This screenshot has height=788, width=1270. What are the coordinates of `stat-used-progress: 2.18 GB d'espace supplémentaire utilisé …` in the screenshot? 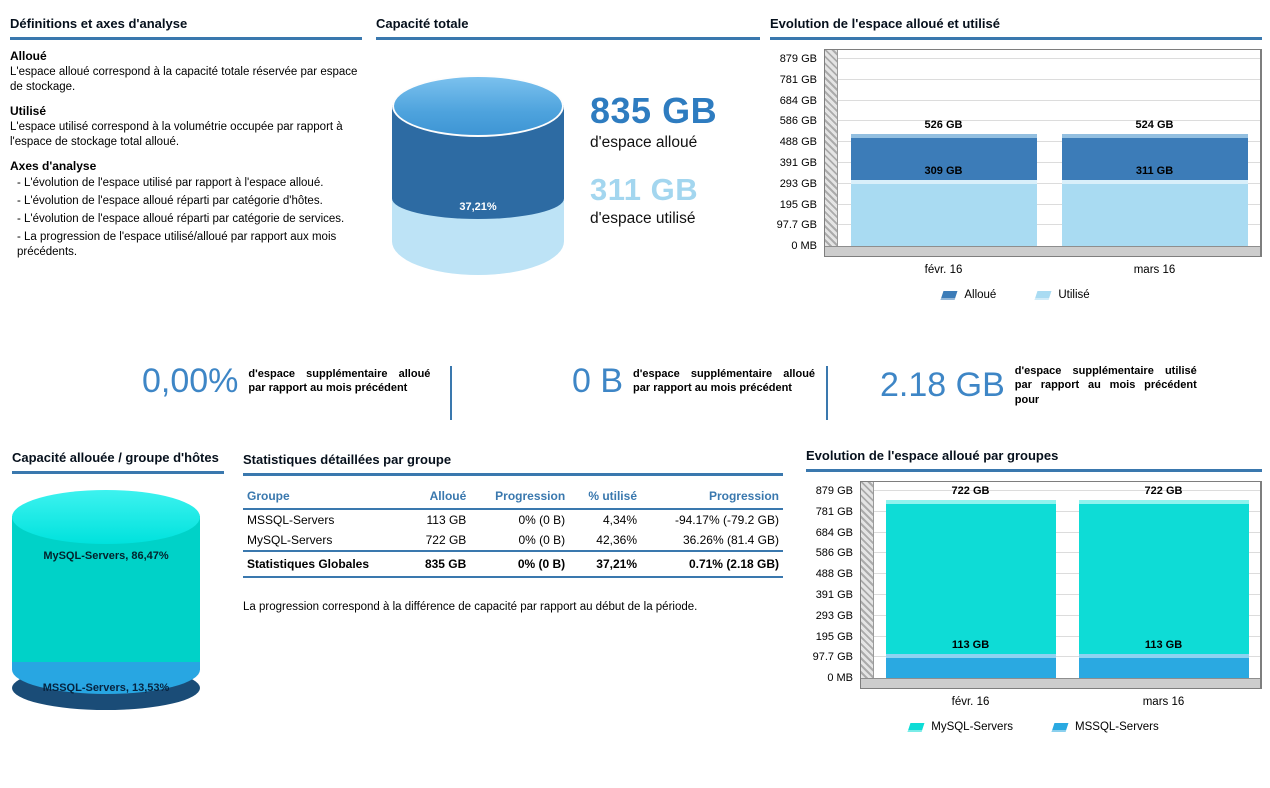 It's located at (1038, 382).